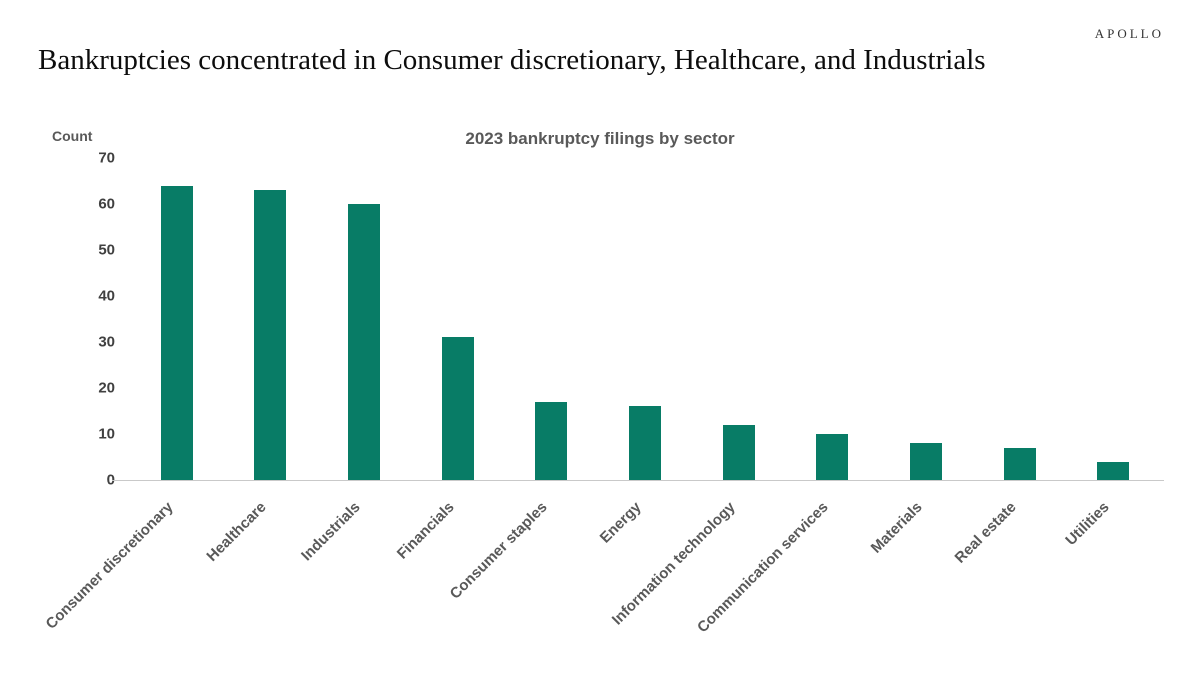 The image size is (1200, 675). Describe the element at coordinates (72, 136) in the screenshot. I see `y-axis-label: Count` at that location.